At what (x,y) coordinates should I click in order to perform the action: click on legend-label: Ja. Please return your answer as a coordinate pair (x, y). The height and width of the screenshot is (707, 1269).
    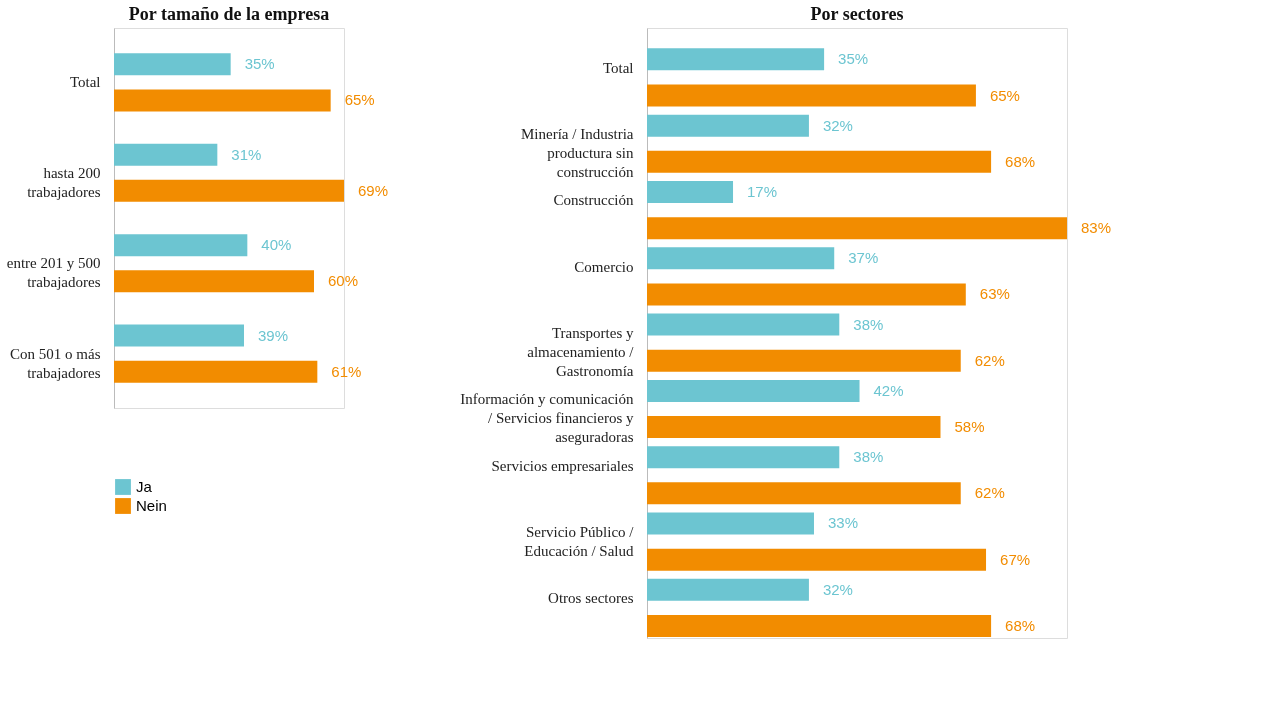
    Looking at the image, I should click on (144, 486).